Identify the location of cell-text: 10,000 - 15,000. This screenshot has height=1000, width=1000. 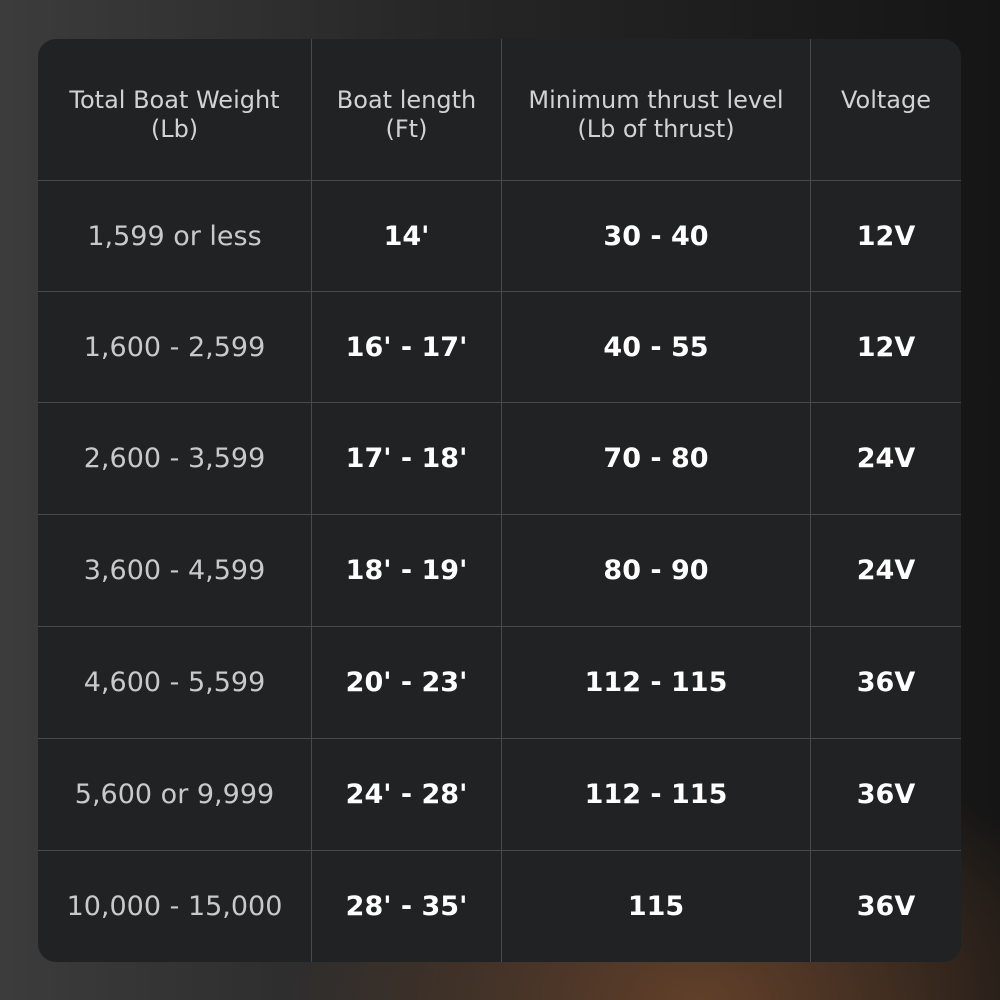
(174, 906).